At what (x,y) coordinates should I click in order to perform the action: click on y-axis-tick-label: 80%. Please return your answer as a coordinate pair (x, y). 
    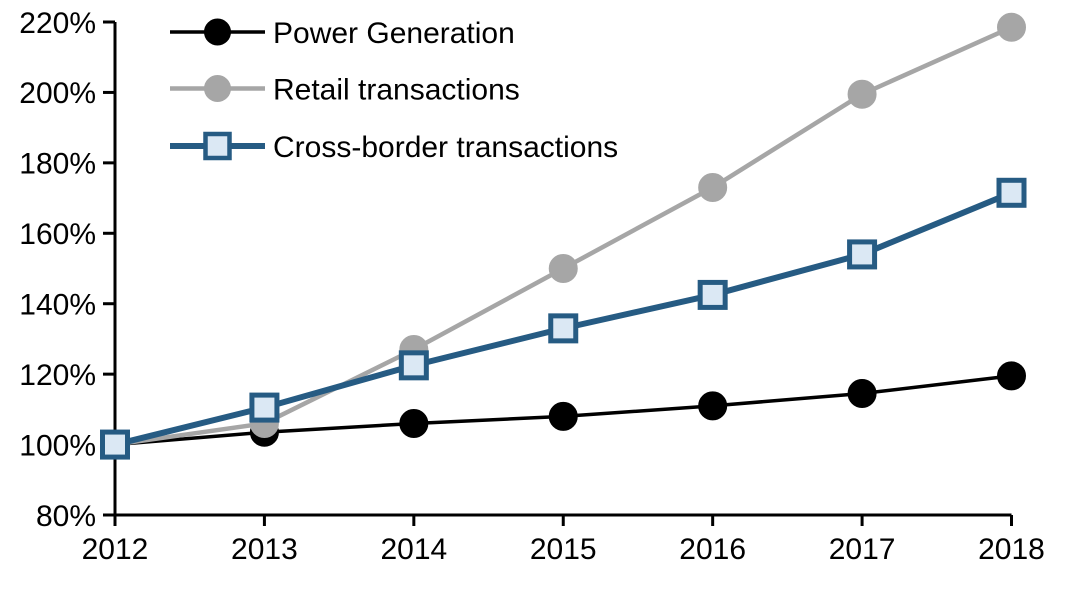
    Looking at the image, I should click on (66, 516).